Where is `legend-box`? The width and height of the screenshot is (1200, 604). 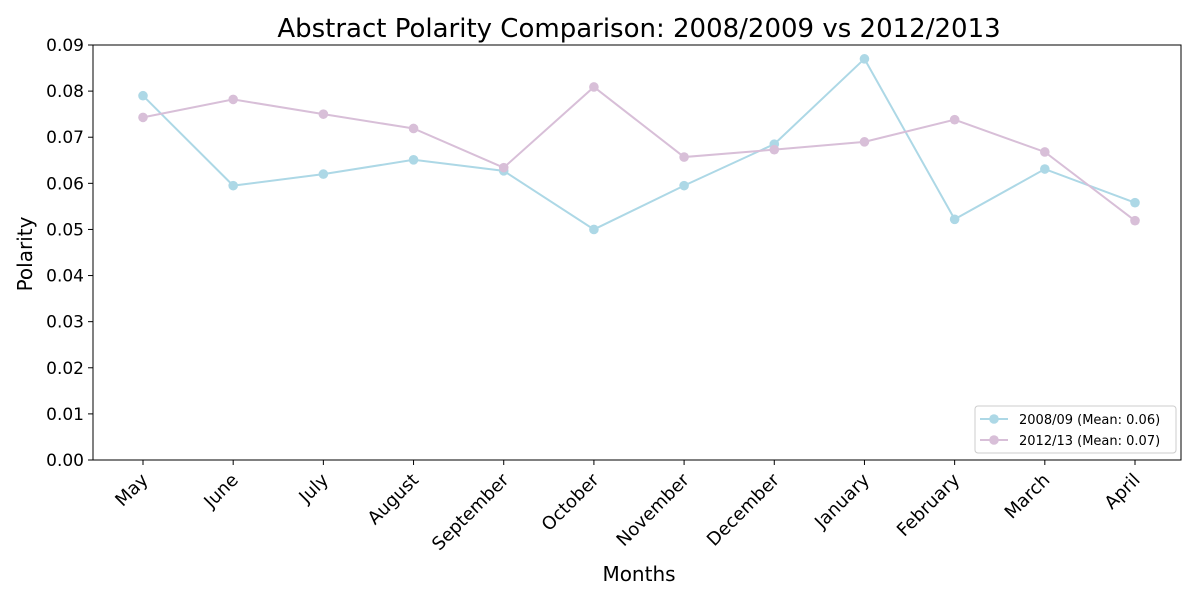
legend-box is located at coordinates (1075, 429).